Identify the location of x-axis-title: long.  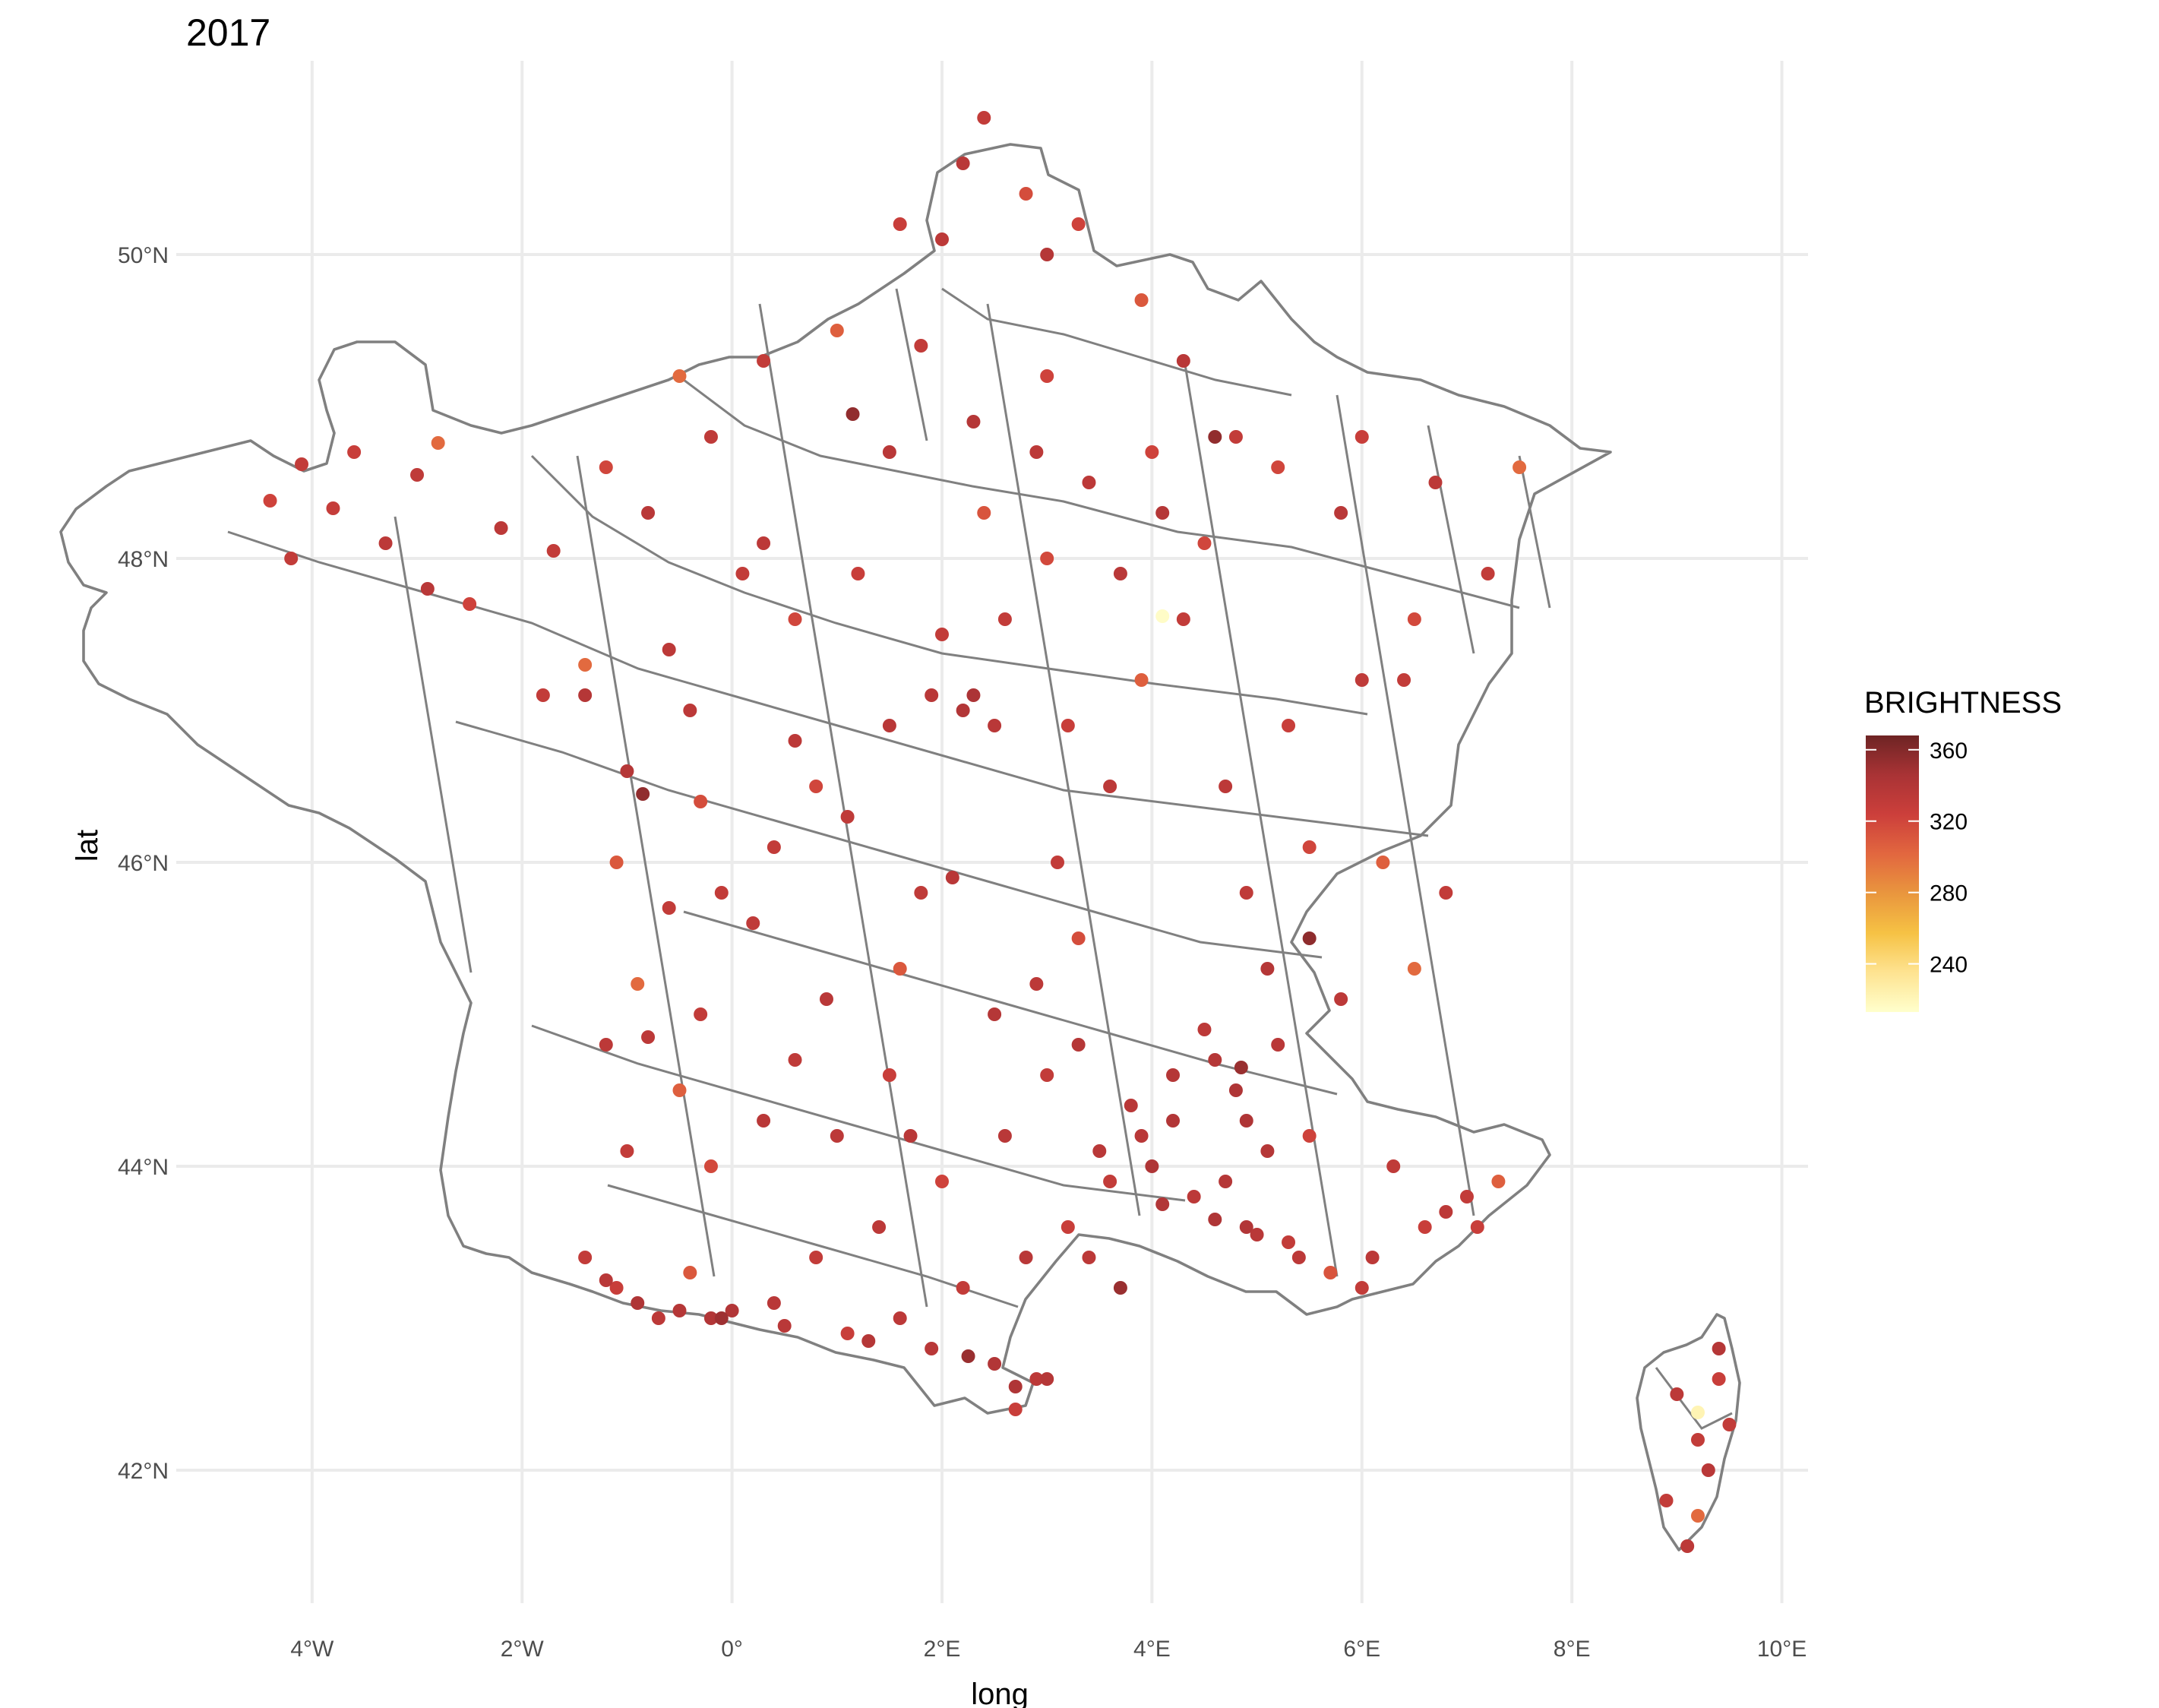
(1000, 1693).